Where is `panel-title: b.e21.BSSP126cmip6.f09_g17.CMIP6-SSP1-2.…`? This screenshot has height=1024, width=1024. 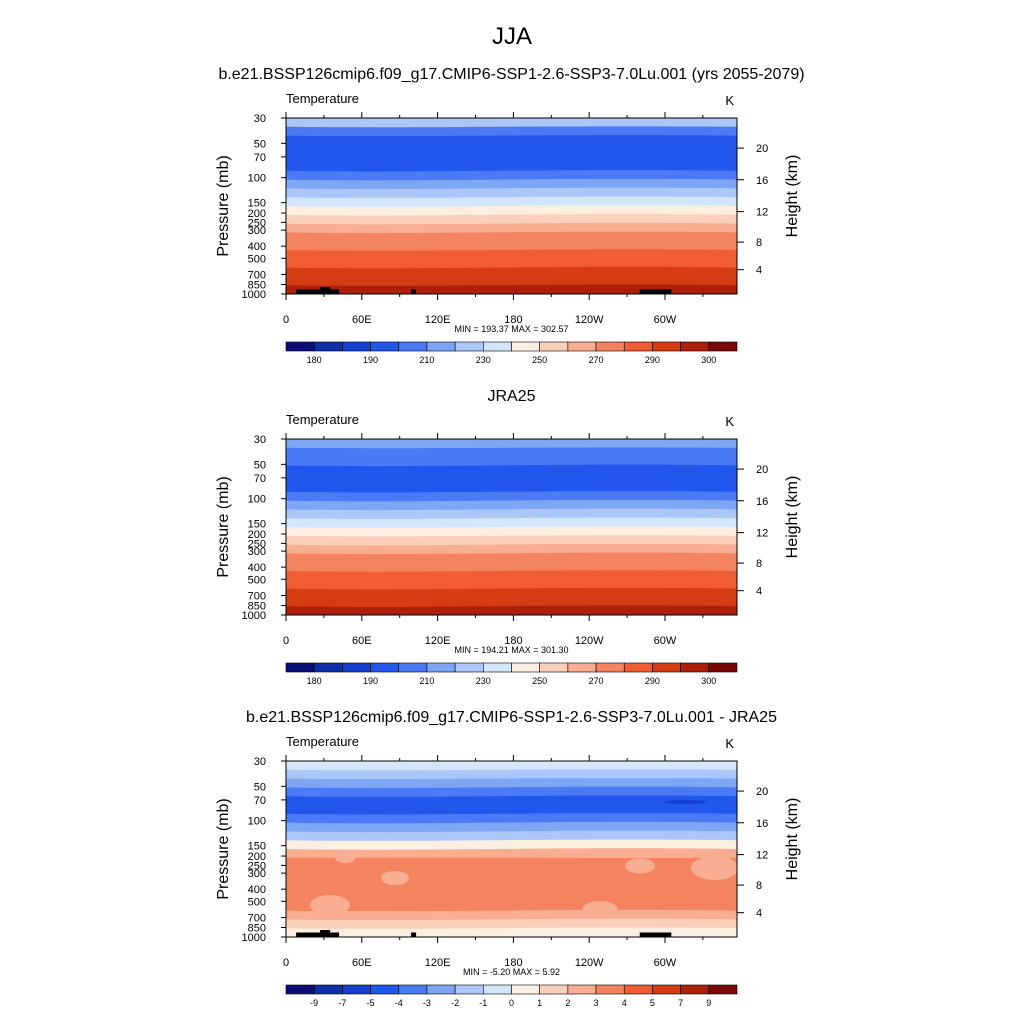
panel-title: b.e21.BSSP126cmip6.f09_g17.CMIP6-SSP1-2.… is located at coordinates (511, 74).